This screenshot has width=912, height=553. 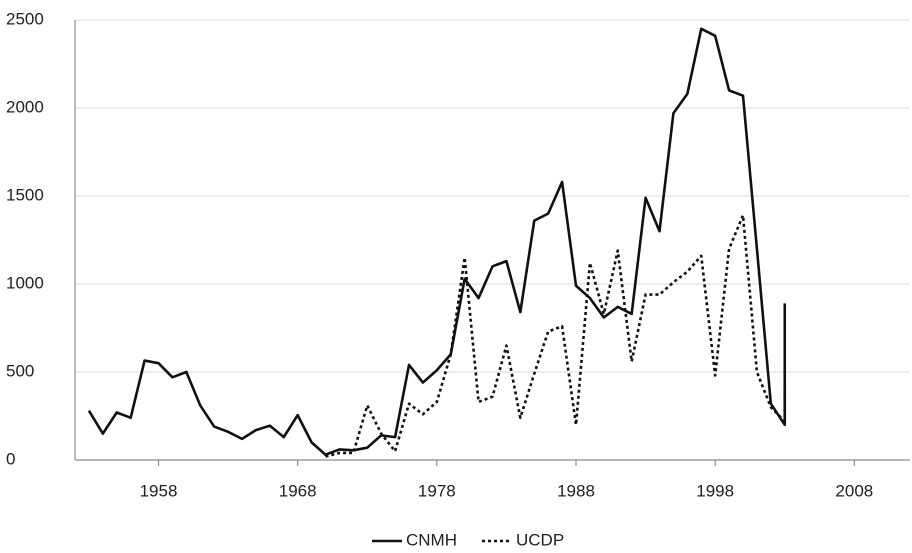 What do you see at coordinates (25, 18) in the screenshot?
I see `y-tick-label: 2500` at bounding box center [25, 18].